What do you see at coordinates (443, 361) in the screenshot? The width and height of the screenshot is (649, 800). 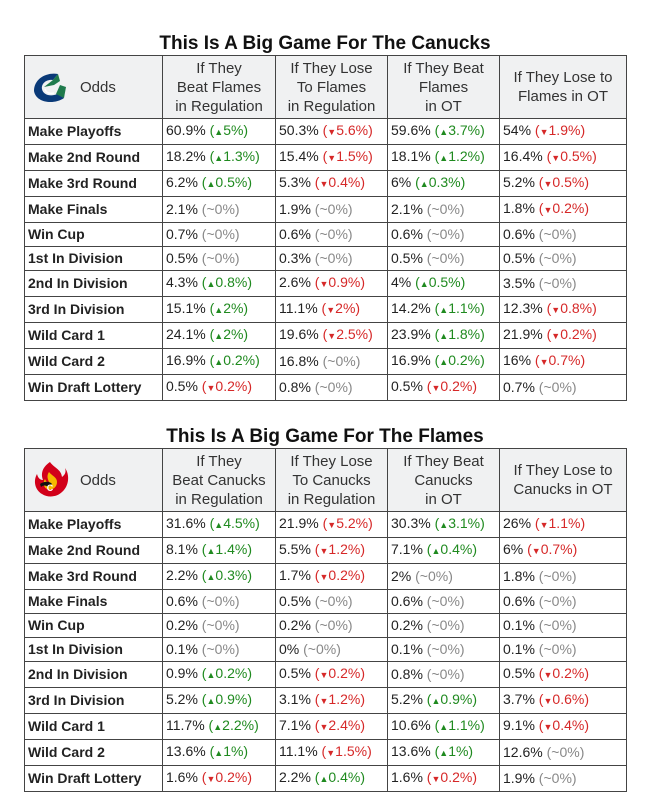 I see `odds-cell: 16.9% (▲0.2%)` at bounding box center [443, 361].